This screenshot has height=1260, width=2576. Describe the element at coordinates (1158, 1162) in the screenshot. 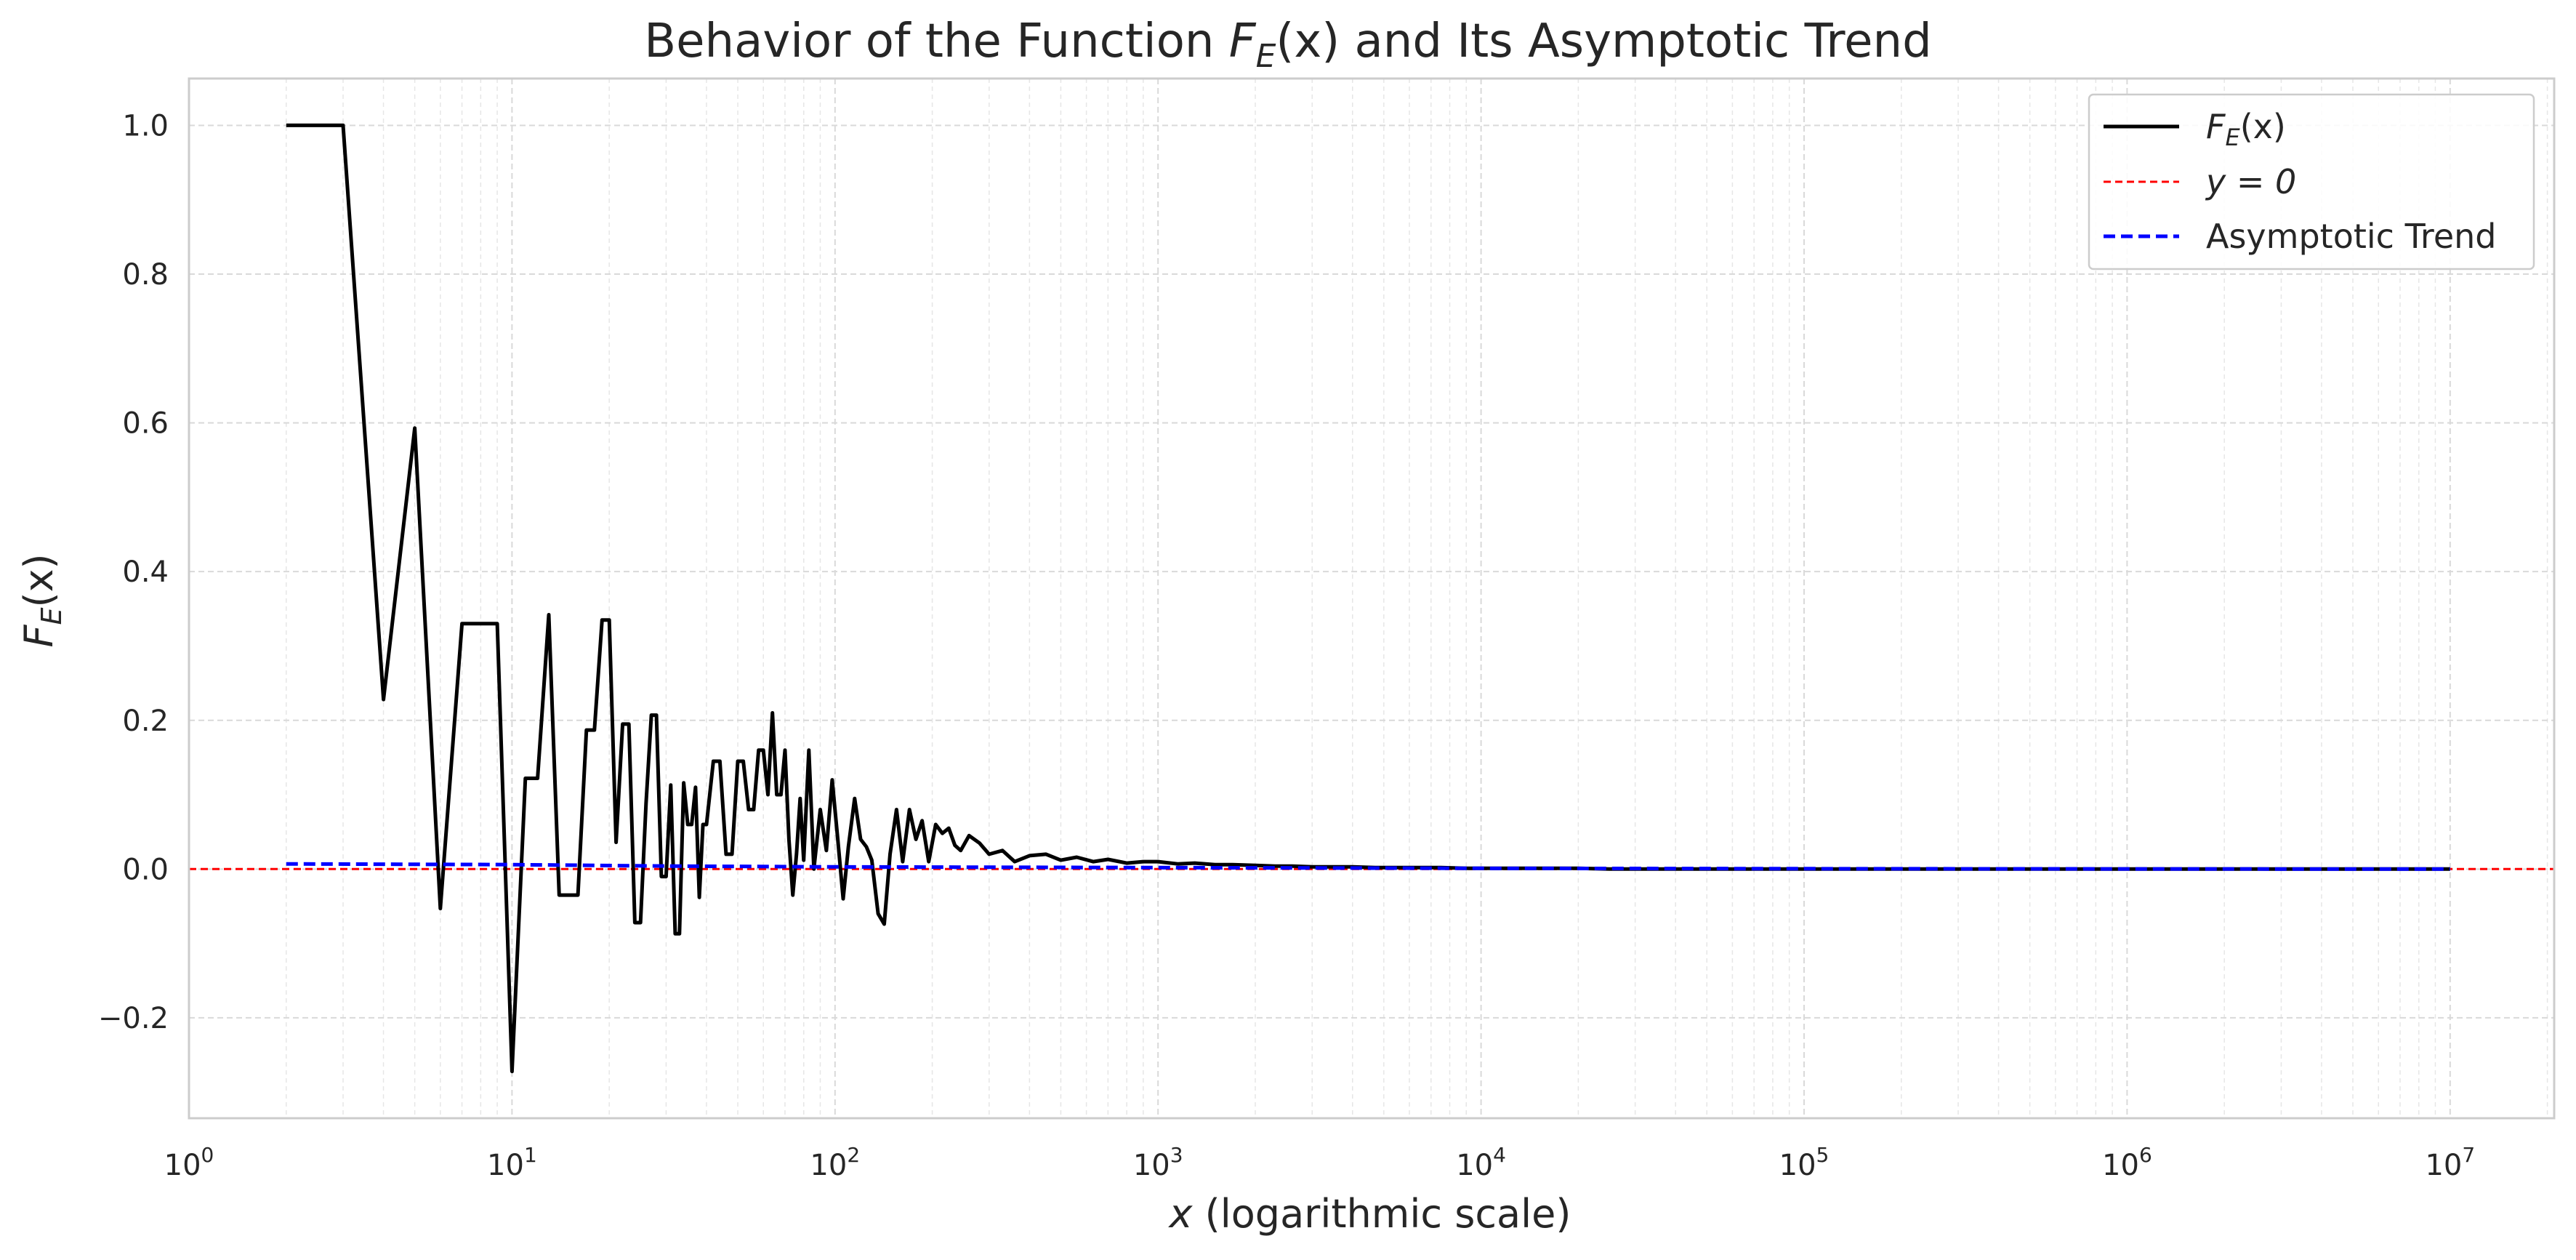

I see `x-tick-label: 10³` at that location.